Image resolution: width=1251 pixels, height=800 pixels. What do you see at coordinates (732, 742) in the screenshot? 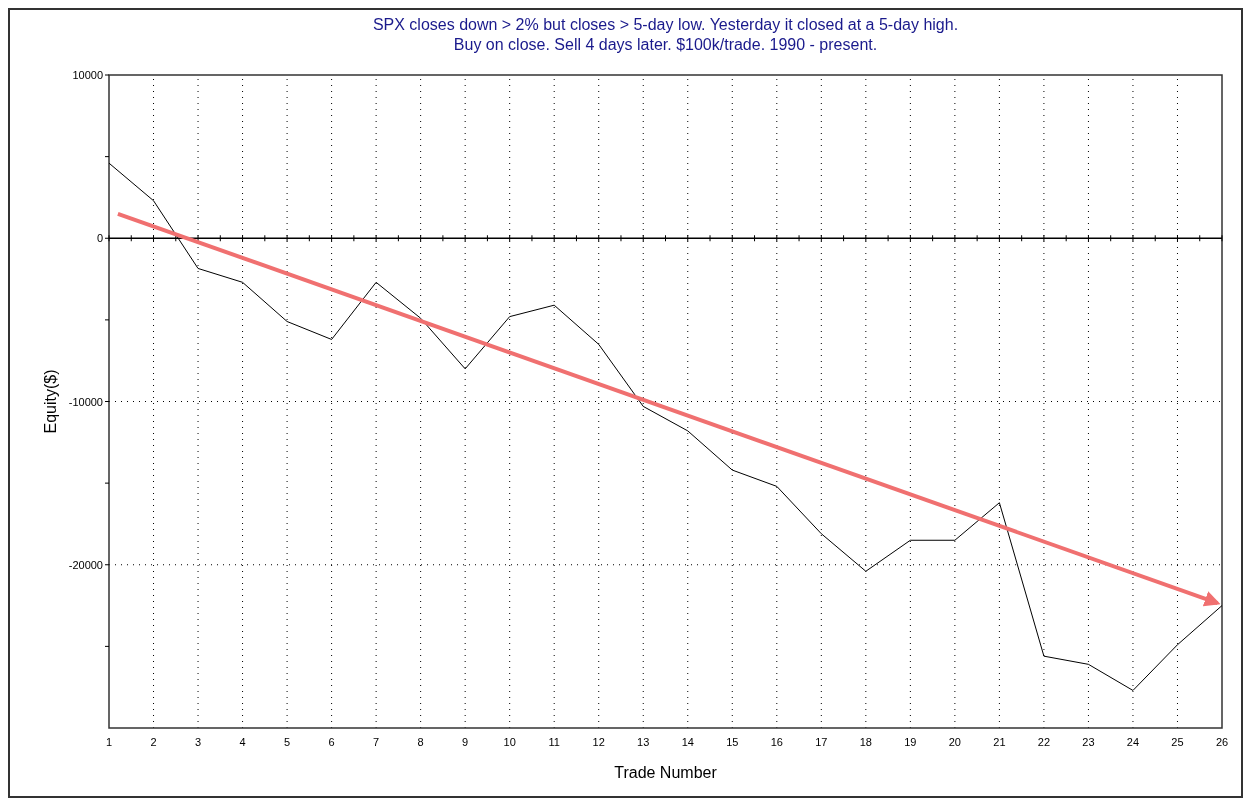
I see `x-tick-label: 15` at bounding box center [732, 742].